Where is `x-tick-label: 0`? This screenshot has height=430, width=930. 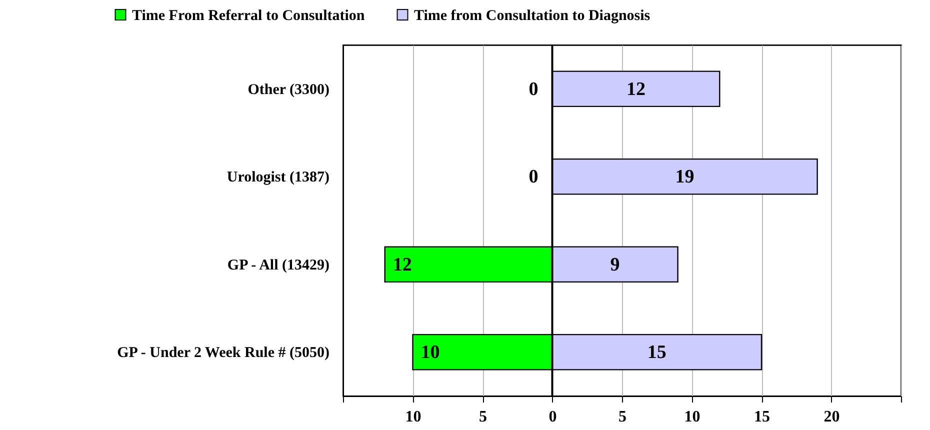
x-tick-label: 0 is located at coordinates (552, 417).